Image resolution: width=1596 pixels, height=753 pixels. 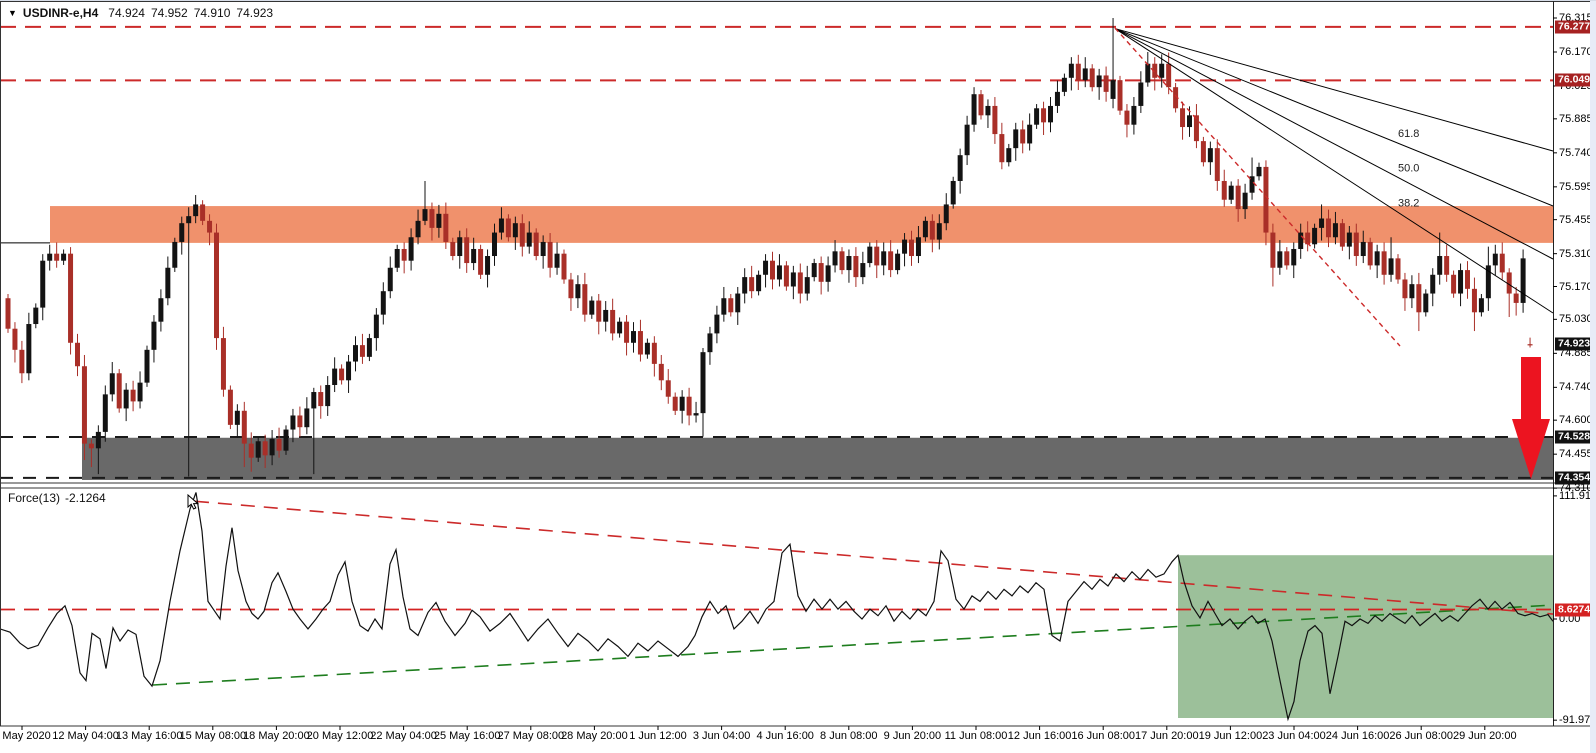 I want to click on time-axis-label: 16 Jun 08:00, so click(x=1103, y=736).